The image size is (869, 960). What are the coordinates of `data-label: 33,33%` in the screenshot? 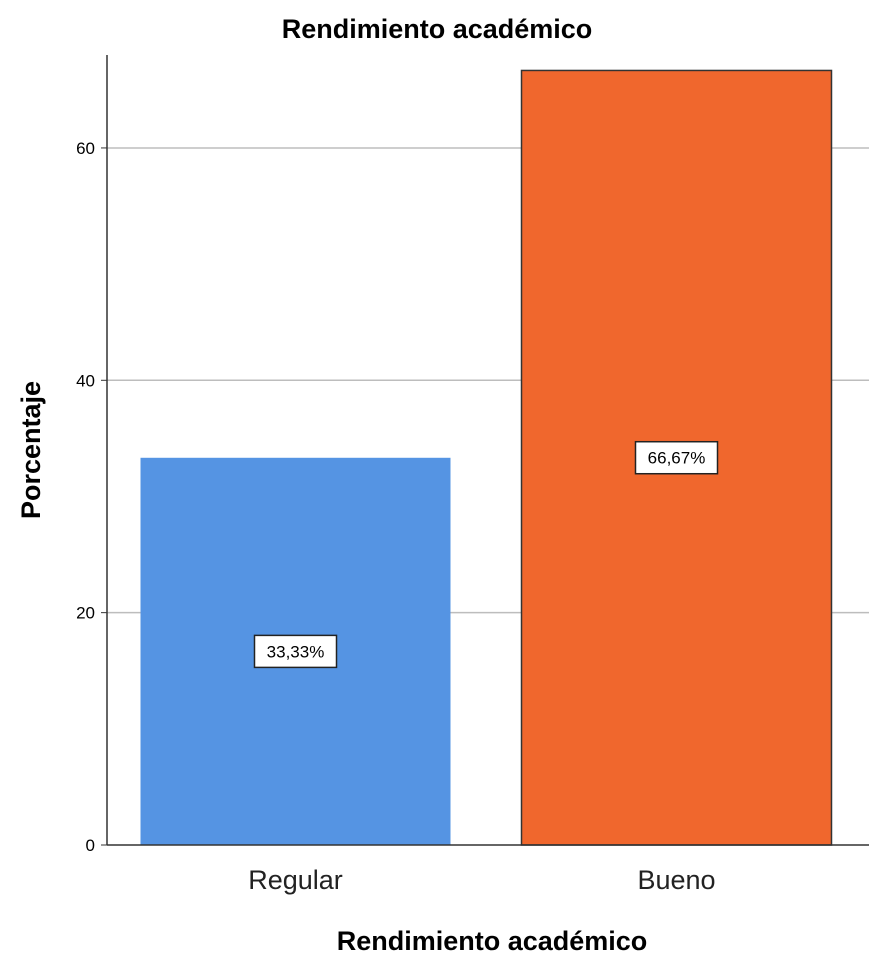 It's located at (296, 651).